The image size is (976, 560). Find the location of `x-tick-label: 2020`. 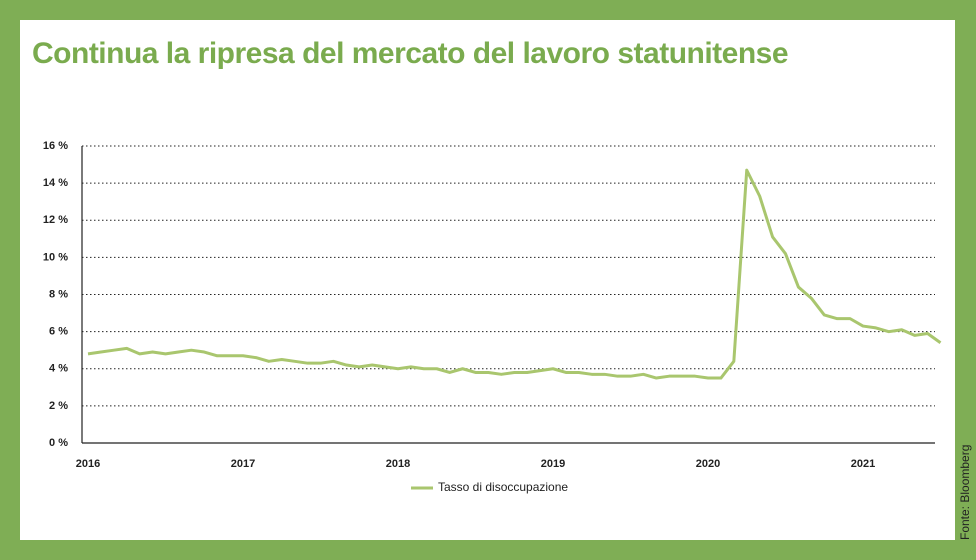

x-tick-label: 2020 is located at coordinates (708, 464).